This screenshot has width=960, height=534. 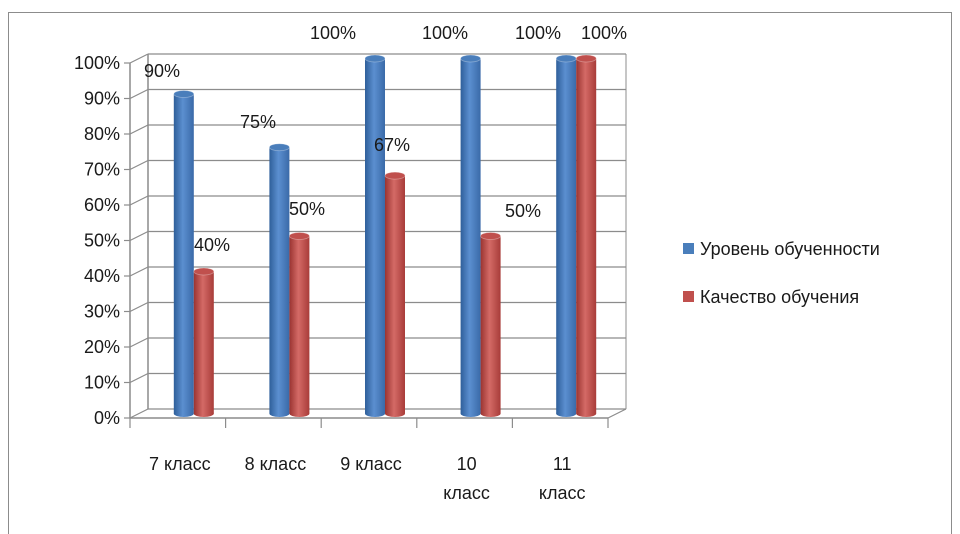 What do you see at coordinates (102, 383) in the screenshot?
I see `y-tick-label: 10%` at bounding box center [102, 383].